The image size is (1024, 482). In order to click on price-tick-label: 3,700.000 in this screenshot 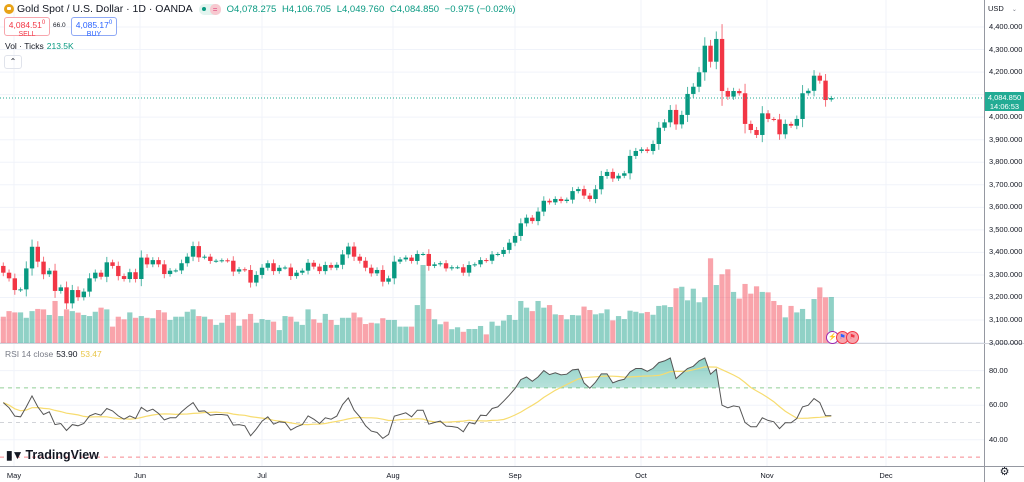, I will do `click(1006, 184)`.